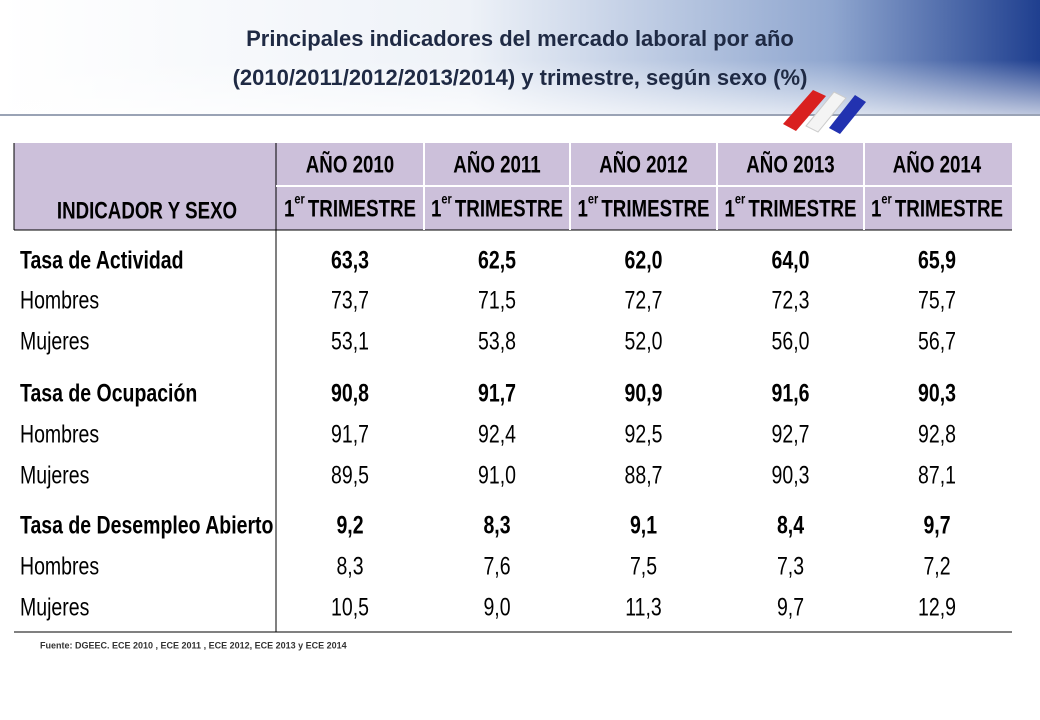 The height and width of the screenshot is (720, 1040). Describe the element at coordinates (937, 260) in the screenshot. I see `cell-value-group: 65,9` at that location.